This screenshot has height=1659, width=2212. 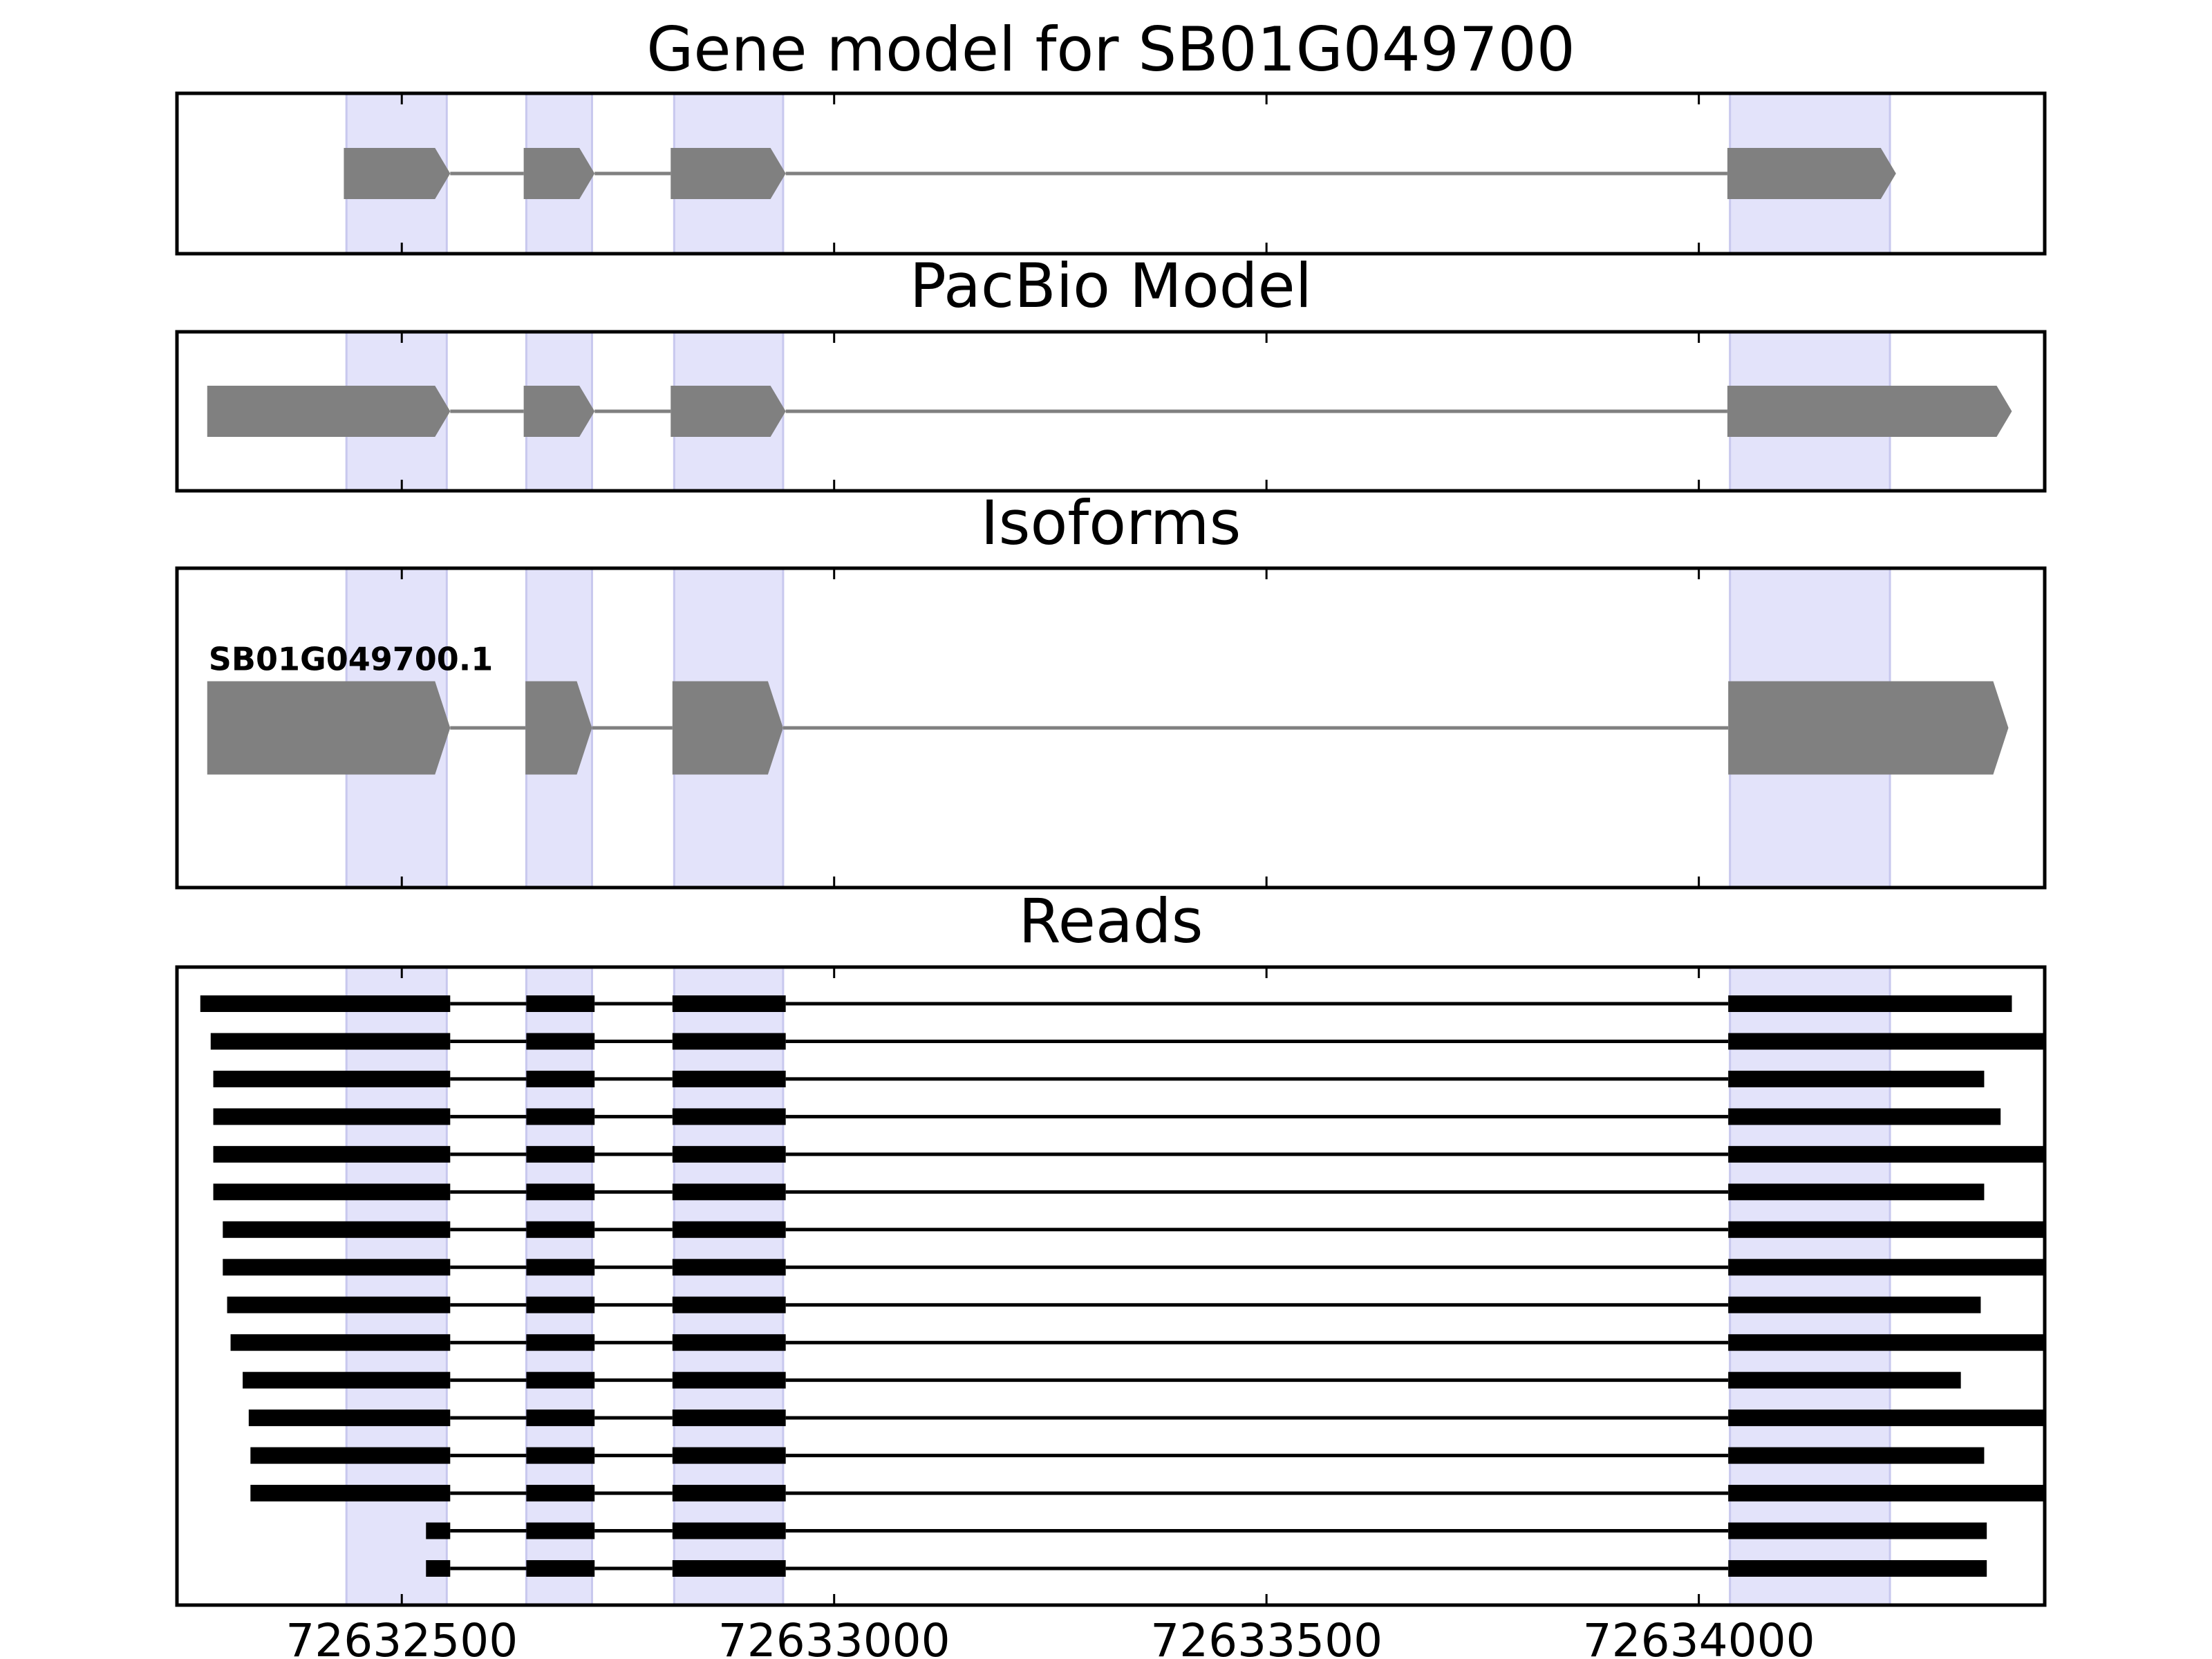 What do you see at coordinates (1266, 1637) in the screenshot?
I see `x-tick-label: 72633500` at bounding box center [1266, 1637].